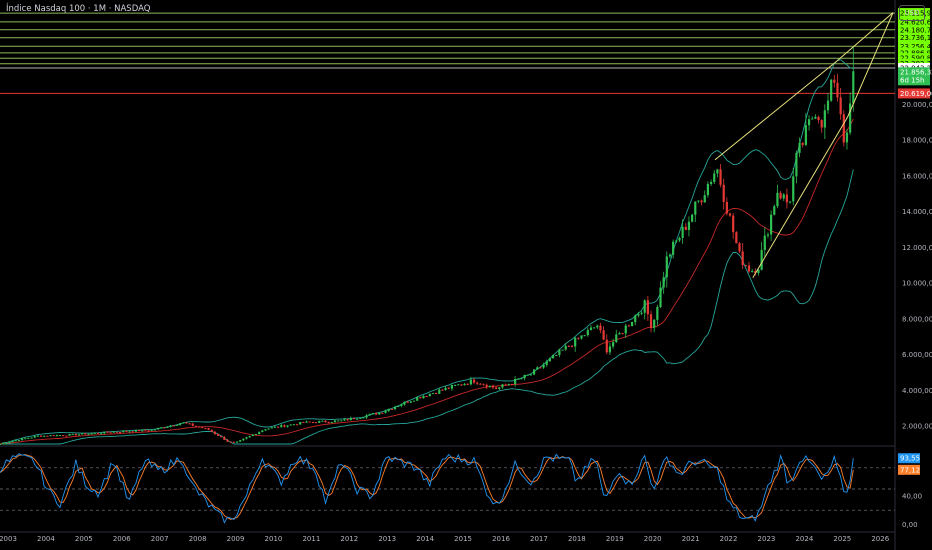 The width and height of the screenshot is (932, 550). I want to click on level-tag: 23.256,46, so click(916, 47).